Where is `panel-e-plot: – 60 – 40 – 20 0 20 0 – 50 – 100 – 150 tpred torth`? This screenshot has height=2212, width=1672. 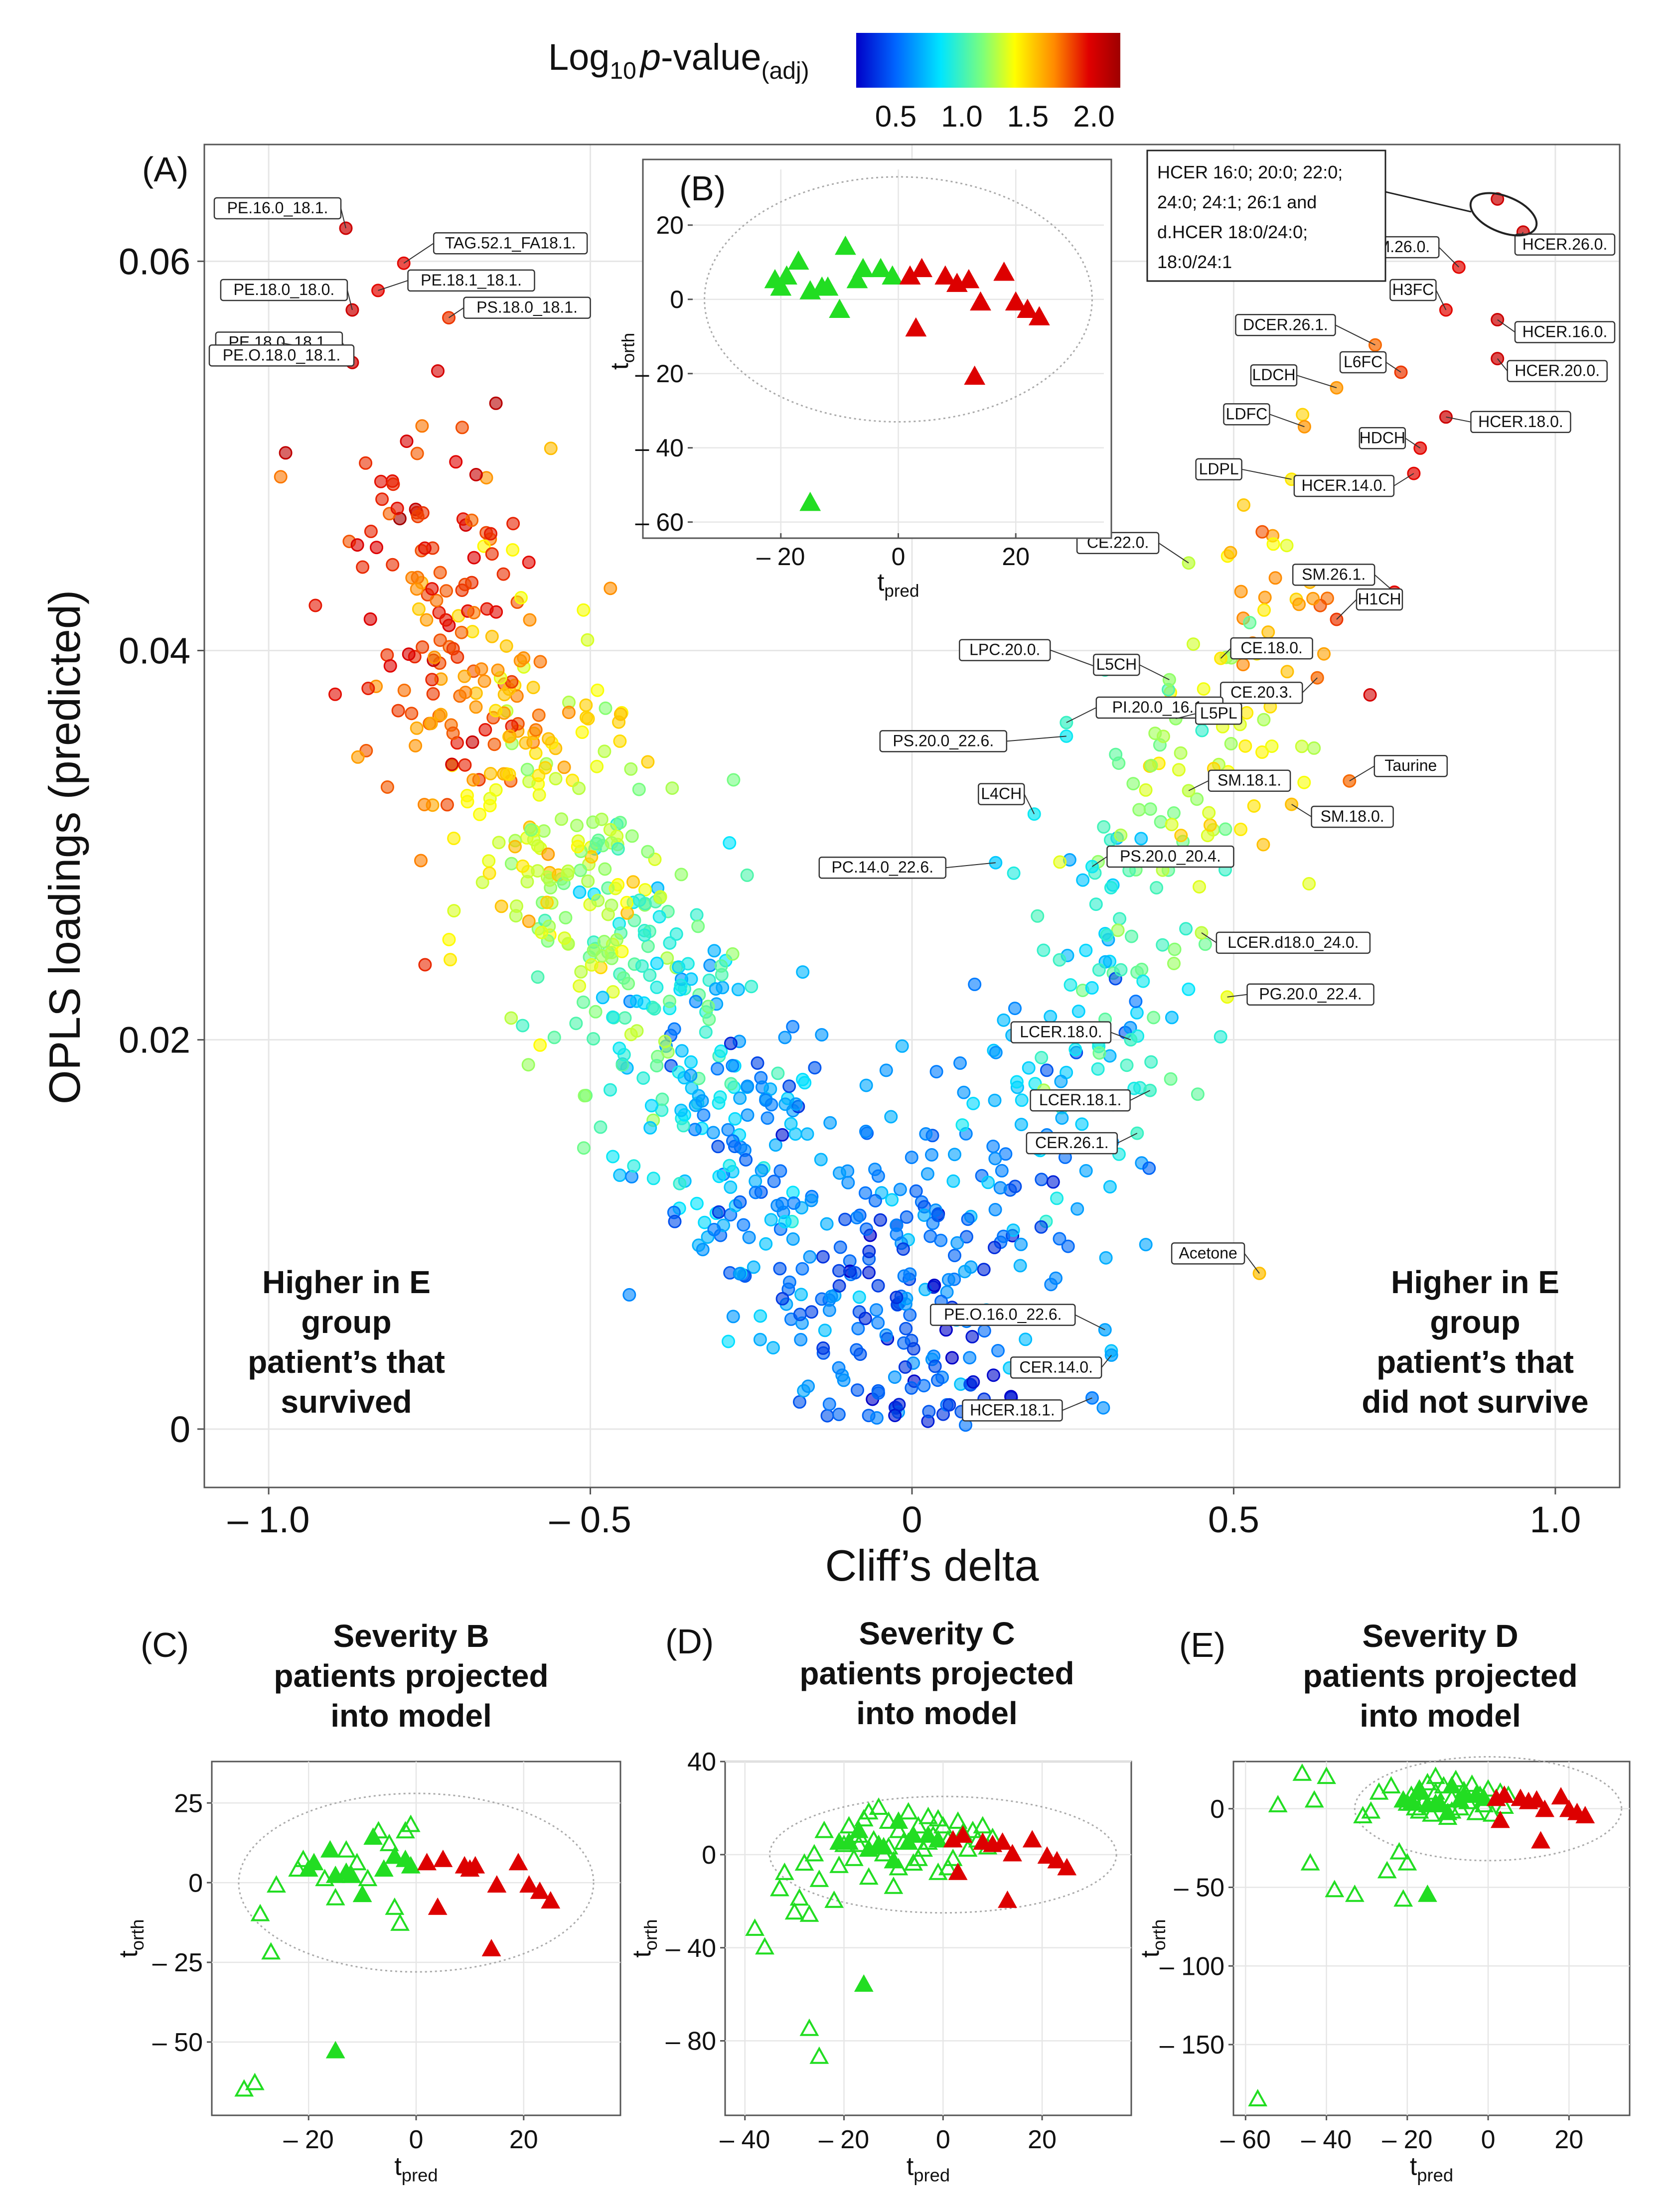 panel-e-plot: – 60 – 40 – 20 0 20 0 – 50 – 100 – 150 tpred torth is located at coordinates (1384, 1971).